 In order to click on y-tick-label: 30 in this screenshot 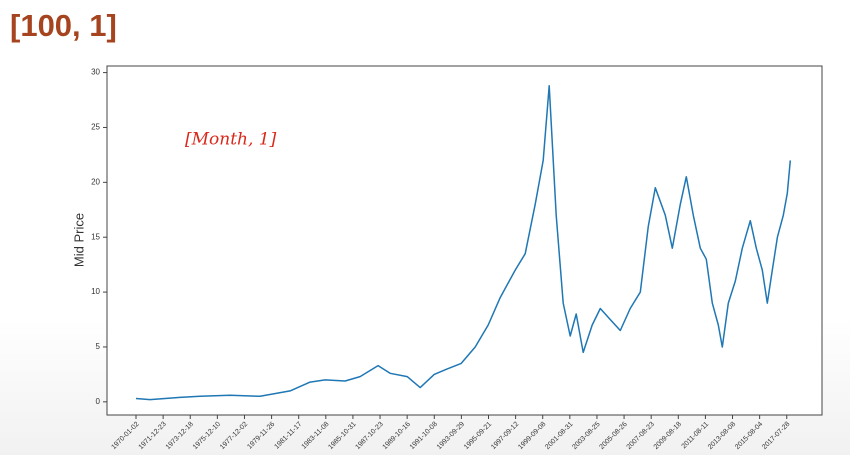, I will do `click(95, 72)`.